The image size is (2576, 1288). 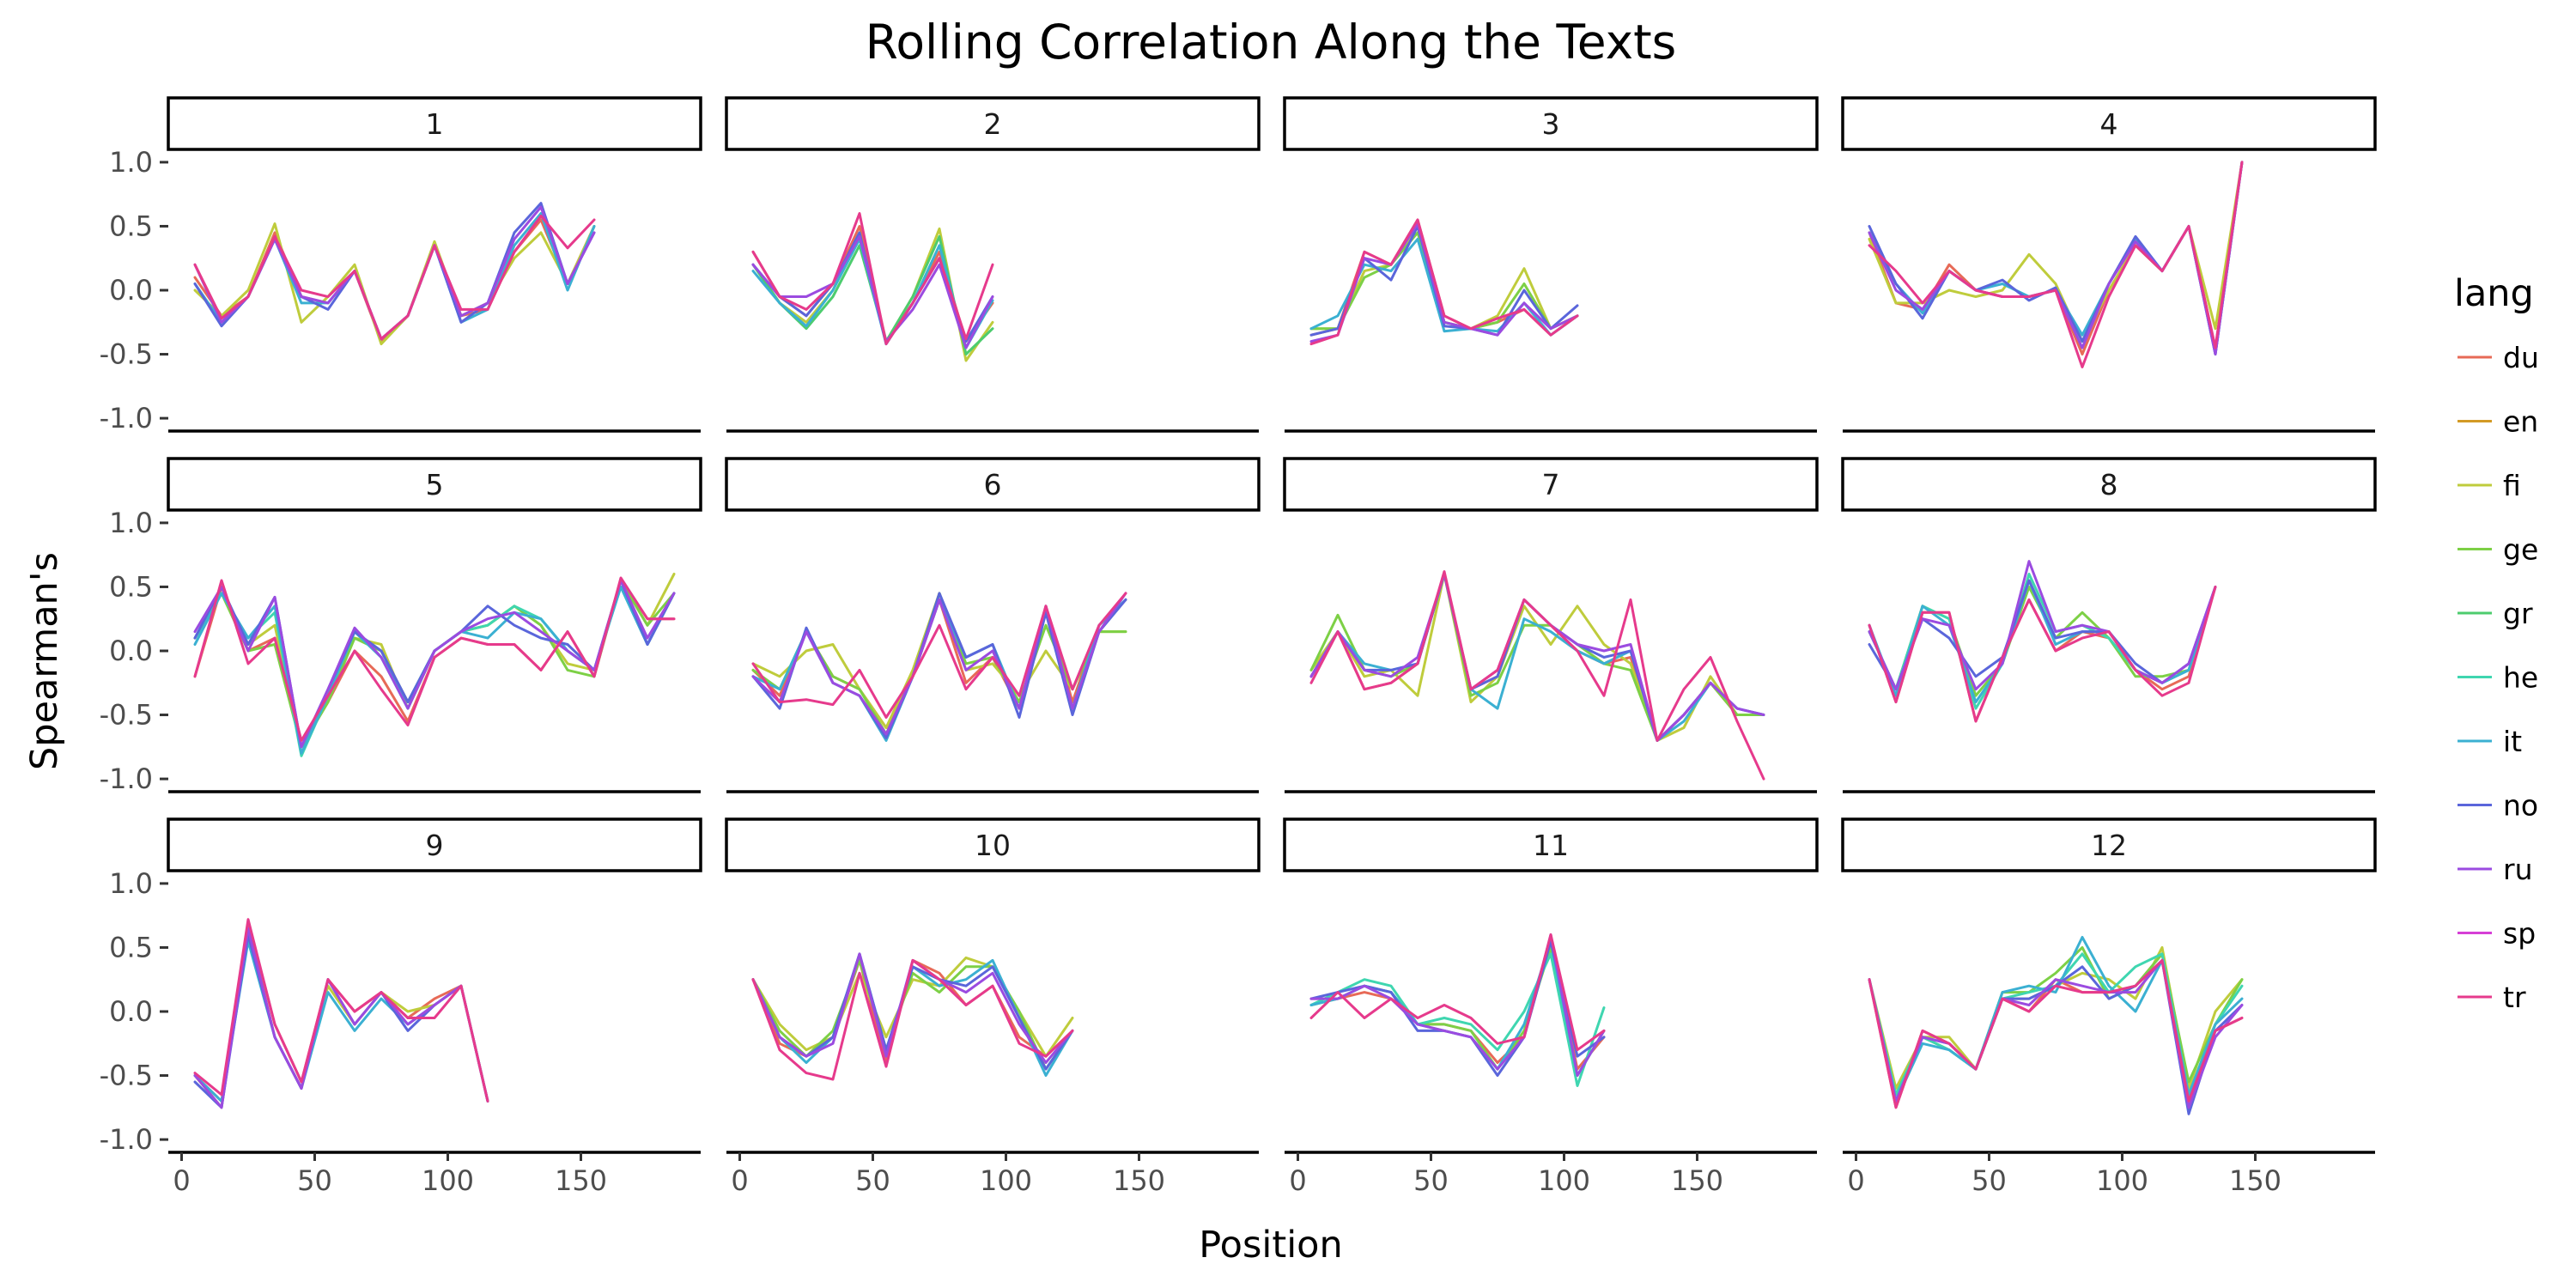 I want to click on strip-label: 3, so click(x=1551, y=124).